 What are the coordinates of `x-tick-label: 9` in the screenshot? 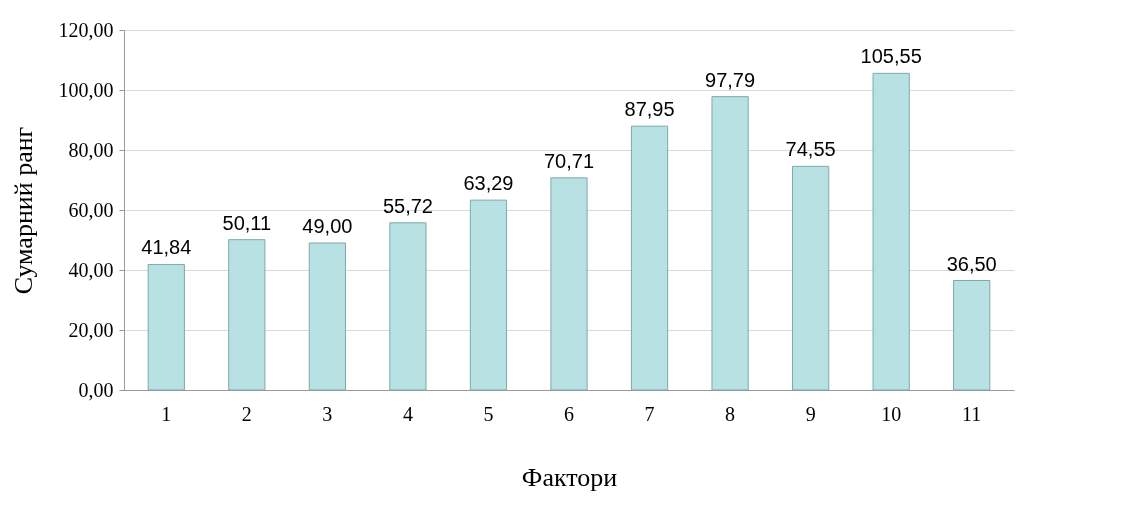 It's located at (810, 413).